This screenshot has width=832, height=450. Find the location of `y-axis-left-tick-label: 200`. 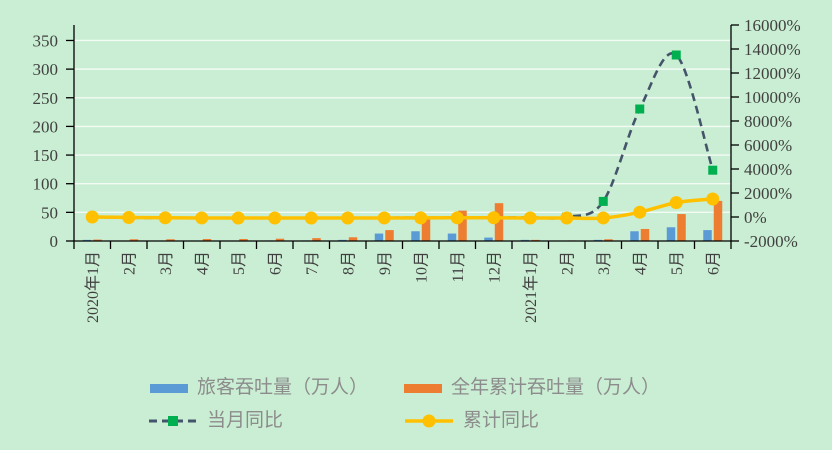

y-axis-left-tick-label: 200 is located at coordinates (46, 126).